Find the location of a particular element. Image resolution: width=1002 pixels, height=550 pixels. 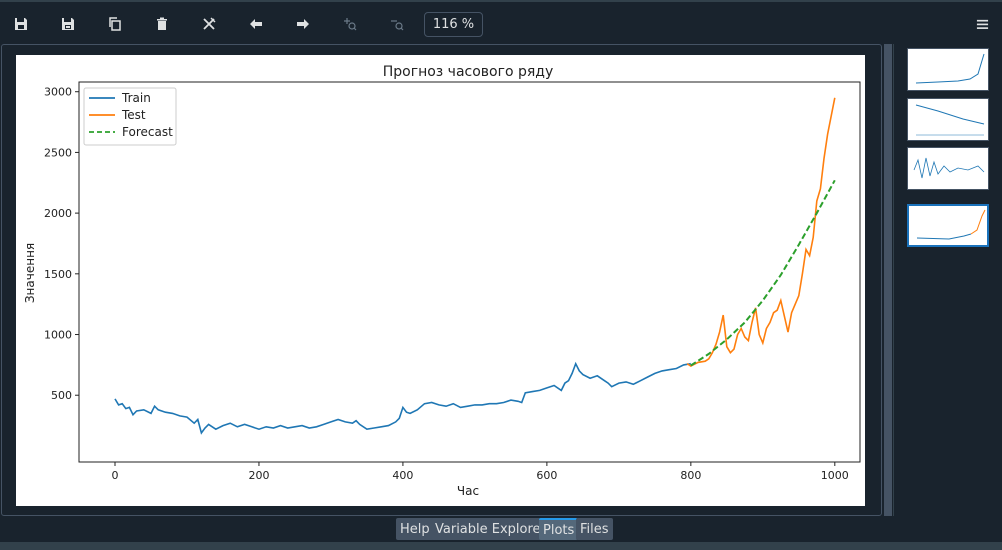

save-all-icon is located at coordinates (68, 24).